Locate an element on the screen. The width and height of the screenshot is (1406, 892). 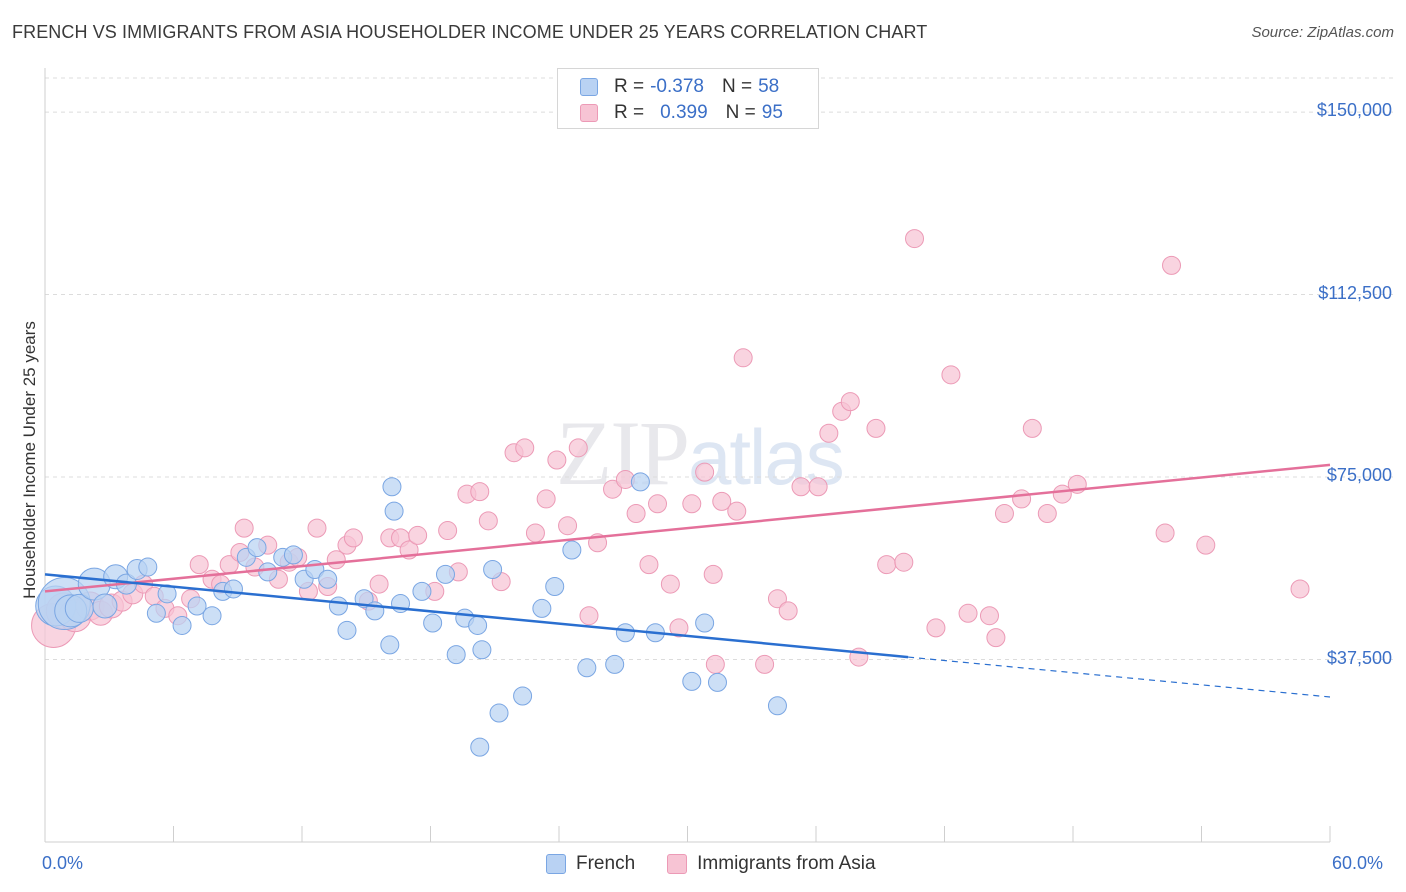
legend-row-asia: R = 0.399 N = 95 is located at coordinates (681, 113).